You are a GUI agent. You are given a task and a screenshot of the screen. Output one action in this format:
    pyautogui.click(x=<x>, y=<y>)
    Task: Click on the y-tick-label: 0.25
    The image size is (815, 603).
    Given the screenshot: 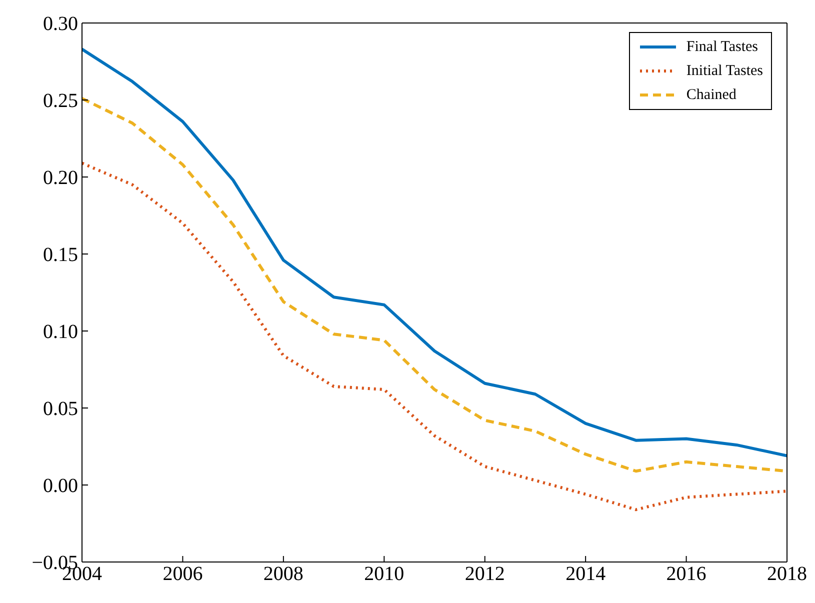 What is the action you would take?
    pyautogui.click(x=60, y=101)
    